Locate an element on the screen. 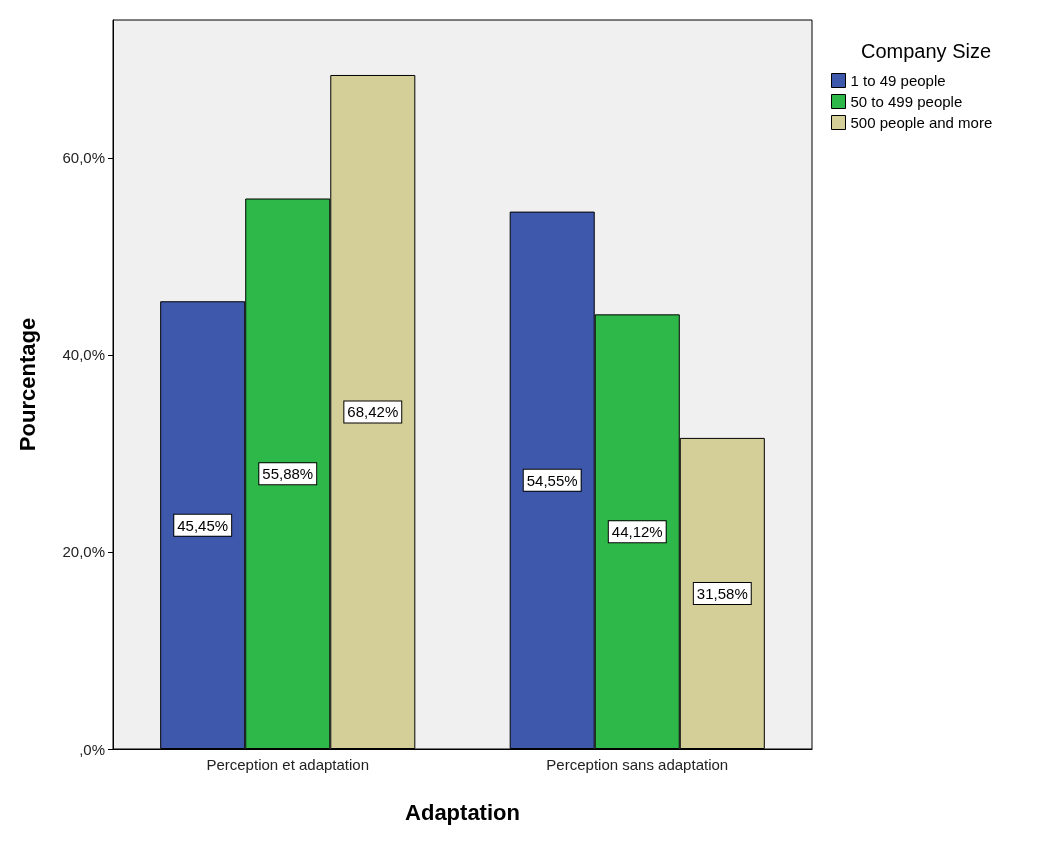  legend-label: 50 to 499 people is located at coordinates (906, 101).